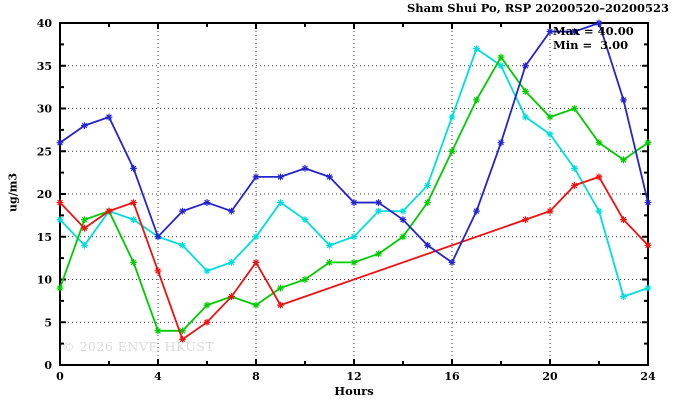 Image resolution: width=674 pixels, height=409 pixels. Describe the element at coordinates (60, 376) in the screenshot. I see `x-tick-label: 0` at that location.